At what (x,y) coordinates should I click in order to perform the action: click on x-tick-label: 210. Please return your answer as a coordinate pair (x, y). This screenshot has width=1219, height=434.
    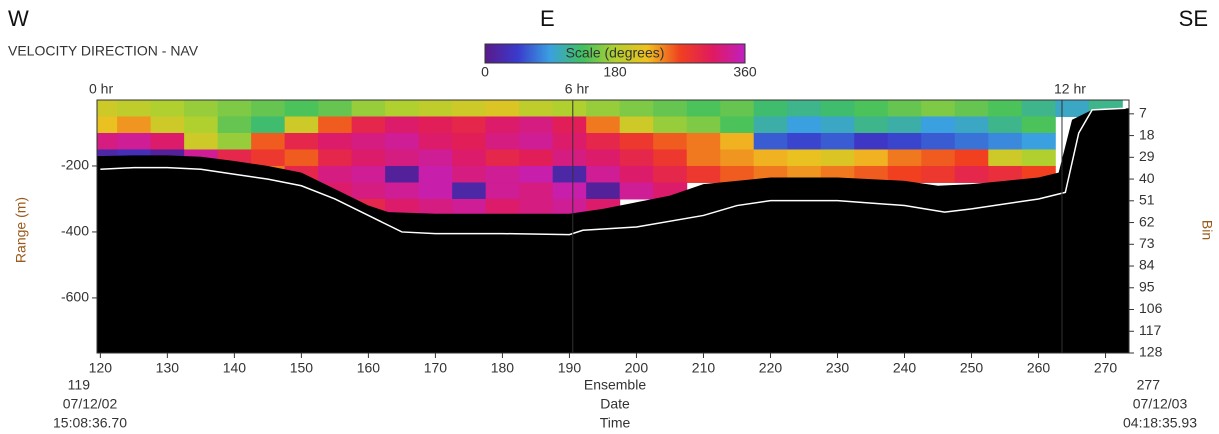
    Looking at the image, I should click on (704, 368).